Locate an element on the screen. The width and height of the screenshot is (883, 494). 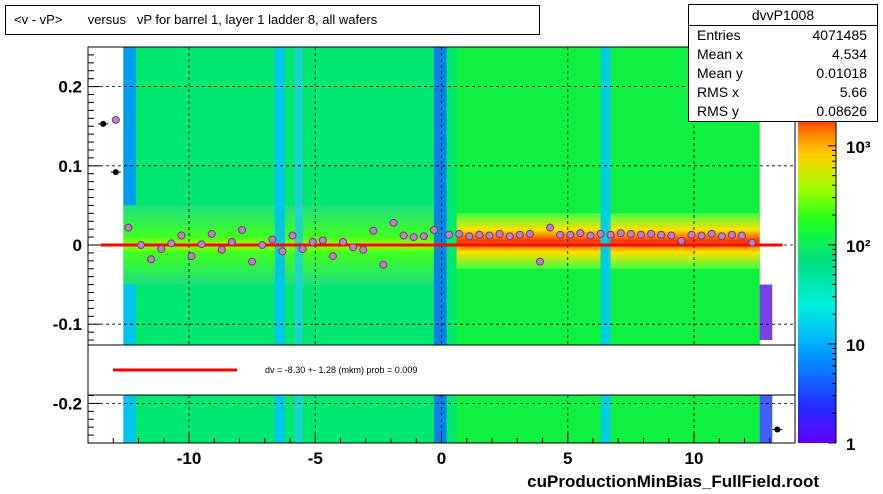
fit-legend: dv = -8.30 +- 1.28 (mkm) prob = 0.009 is located at coordinates (441, 370).